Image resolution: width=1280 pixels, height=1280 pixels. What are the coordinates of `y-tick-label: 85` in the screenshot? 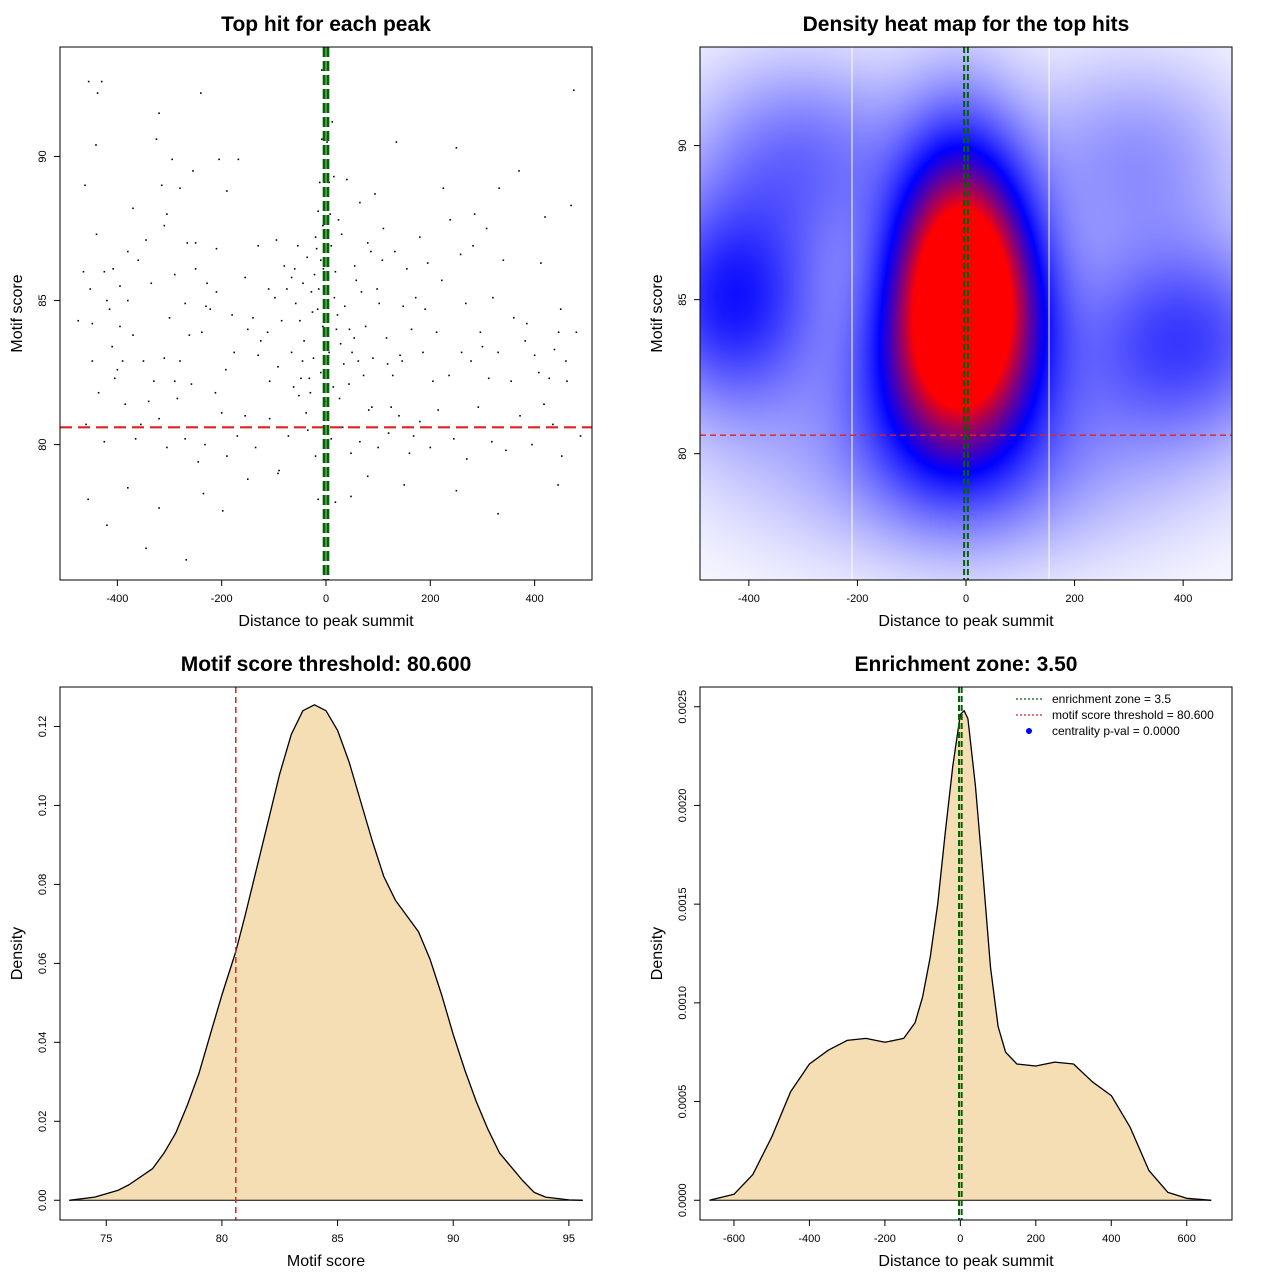 It's located at (683, 300).